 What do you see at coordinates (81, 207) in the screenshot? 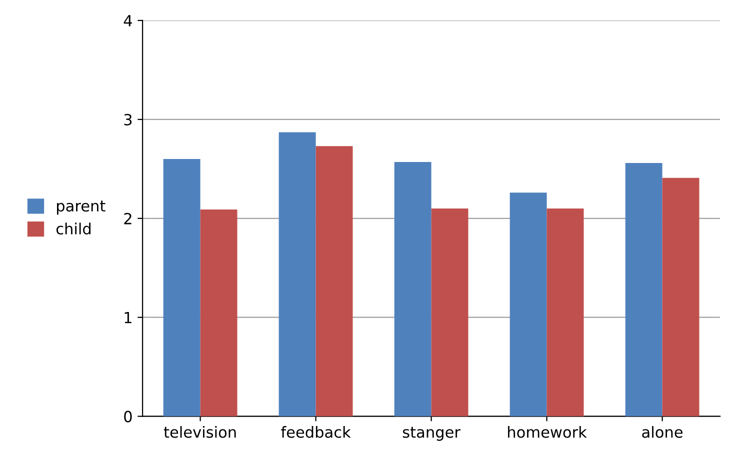
I see `legend-label: parent` at bounding box center [81, 207].